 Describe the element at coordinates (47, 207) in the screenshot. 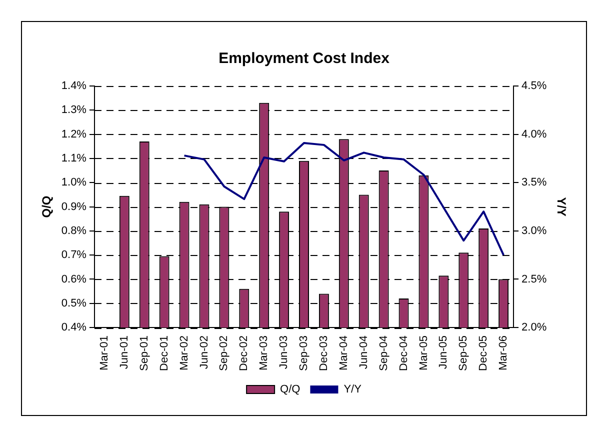

I see `y-axis-title: Q/Q` at that location.